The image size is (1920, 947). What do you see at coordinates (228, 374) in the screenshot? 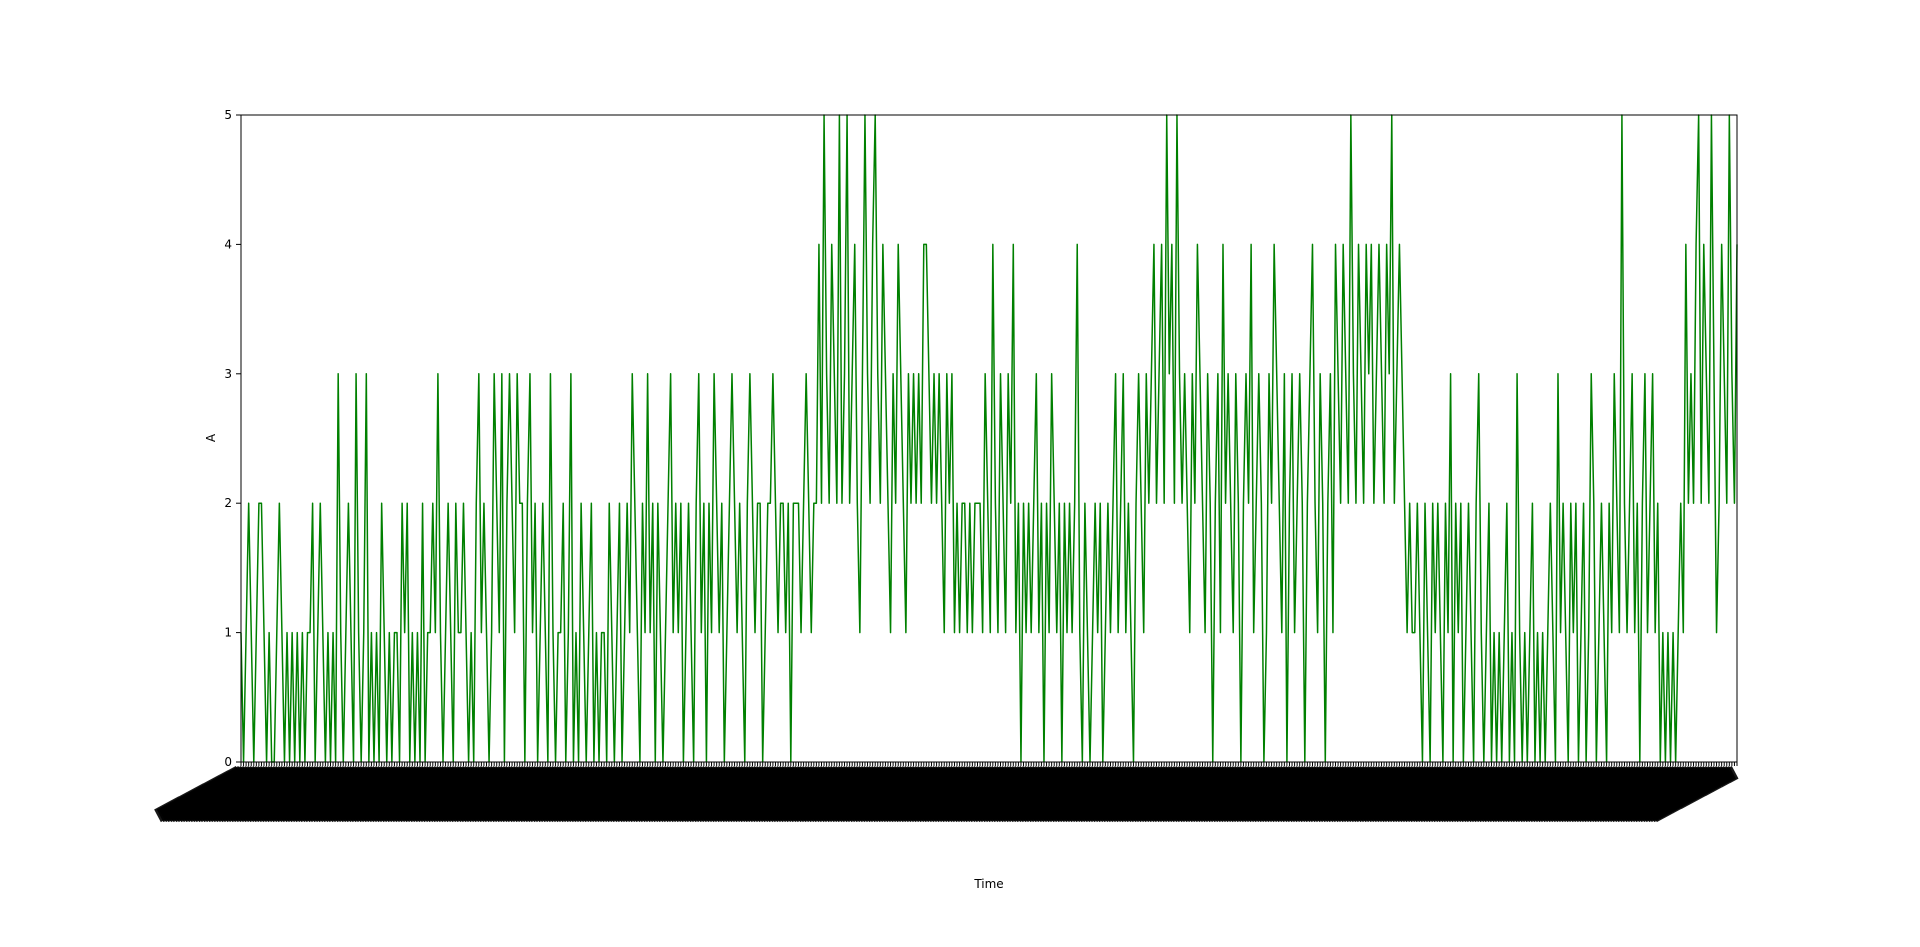
I see `y-tick-label: 3` at bounding box center [228, 374].